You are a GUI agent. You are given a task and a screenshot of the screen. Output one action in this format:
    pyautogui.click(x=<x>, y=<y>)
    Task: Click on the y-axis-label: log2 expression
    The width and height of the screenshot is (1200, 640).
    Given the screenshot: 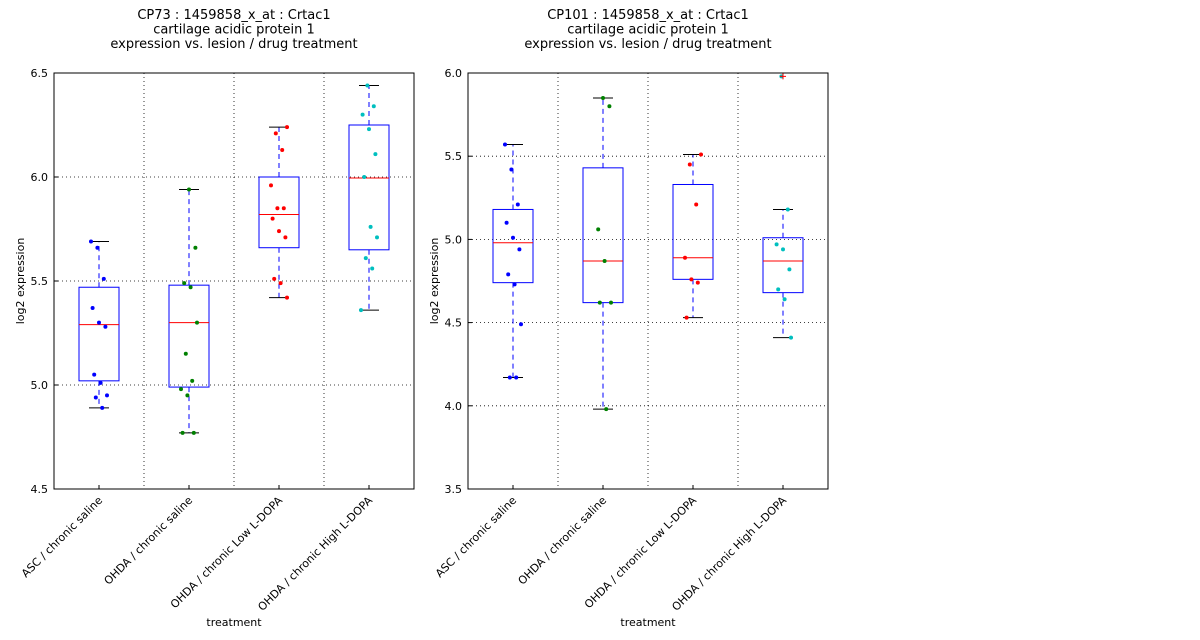 What is the action you would take?
    pyautogui.click(x=434, y=281)
    